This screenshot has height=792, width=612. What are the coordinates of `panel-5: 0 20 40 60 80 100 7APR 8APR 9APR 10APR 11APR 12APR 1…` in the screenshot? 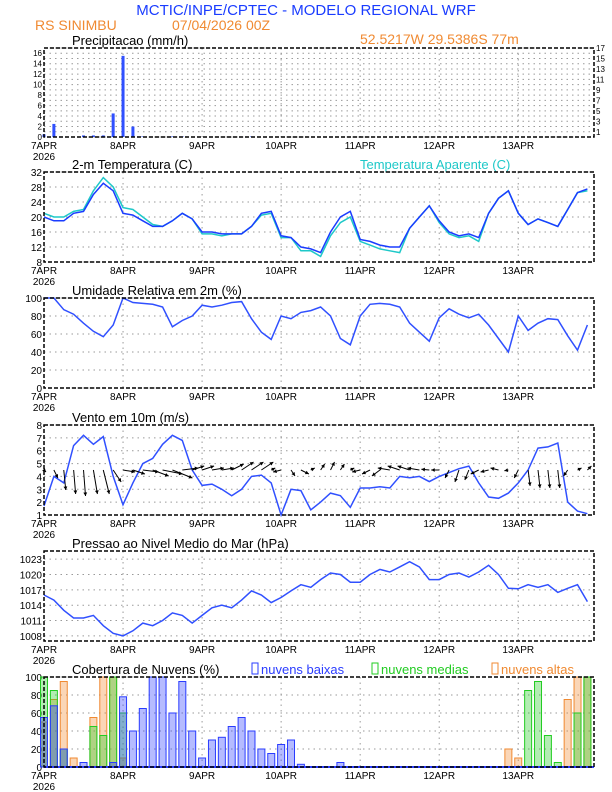 It's located at (310, 732).